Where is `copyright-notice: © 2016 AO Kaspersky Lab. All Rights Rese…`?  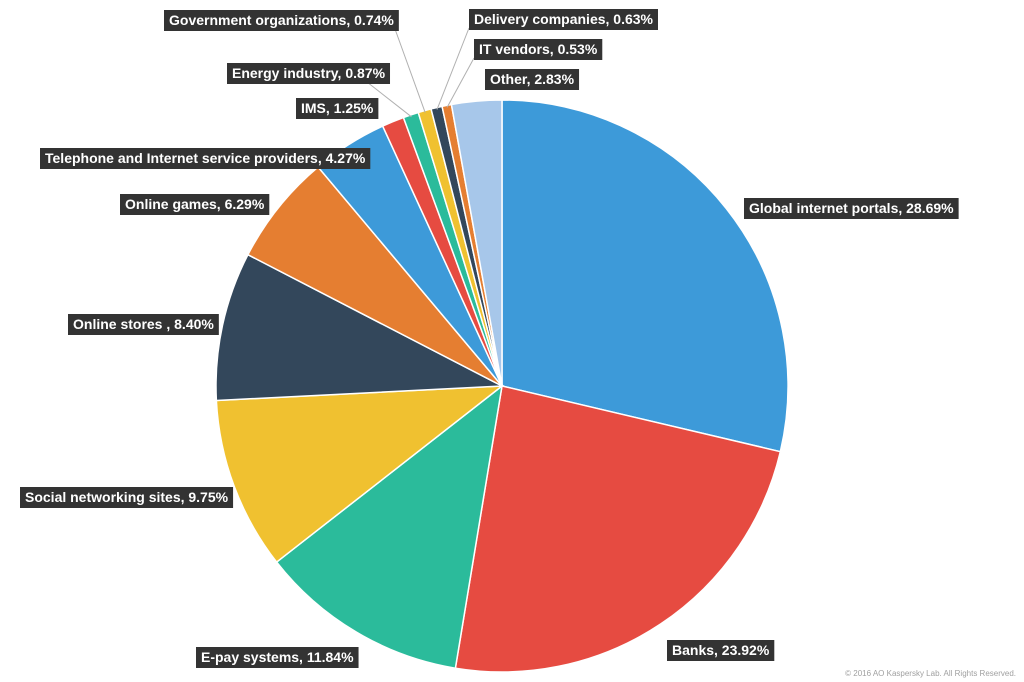
copyright-notice: © 2016 AO Kaspersky Lab. All Rights Rese… is located at coordinates (930, 673).